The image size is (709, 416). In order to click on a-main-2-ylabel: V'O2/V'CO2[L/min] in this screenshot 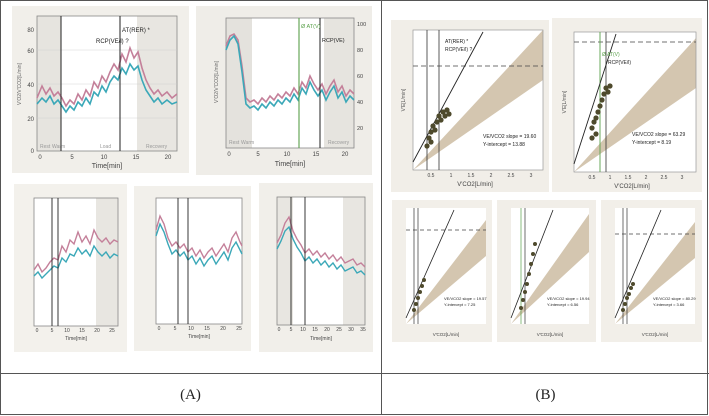, I will do `click(217, 81)`.